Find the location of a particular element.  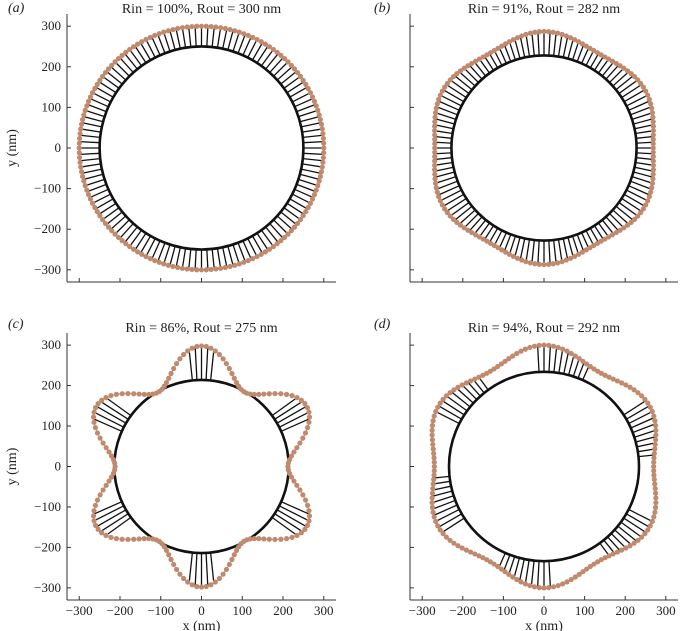

y-tick-label: 0 is located at coordinates (58, 147).